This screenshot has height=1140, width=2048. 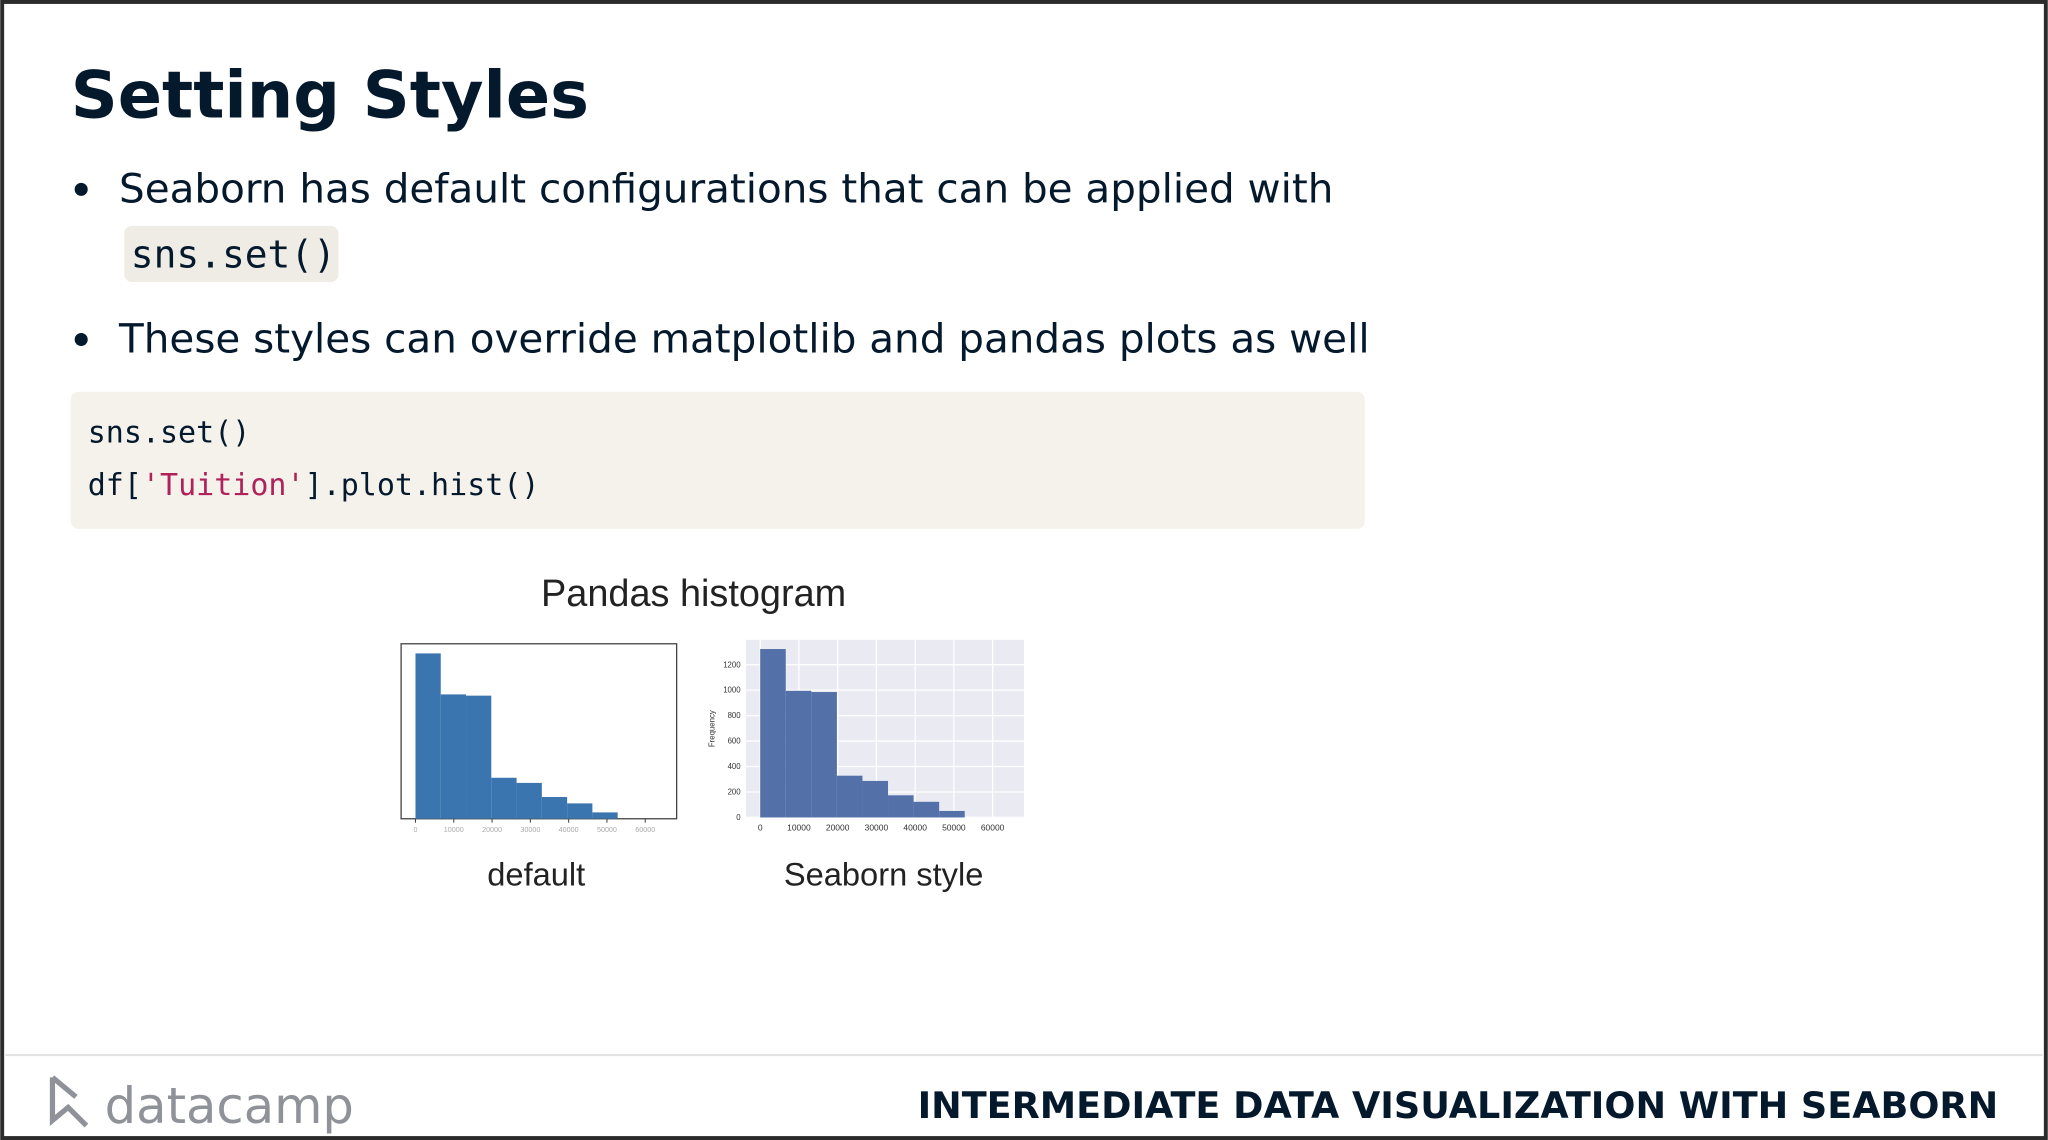 I want to click on y-axis-label: Frequency, so click(x=712, y=728).